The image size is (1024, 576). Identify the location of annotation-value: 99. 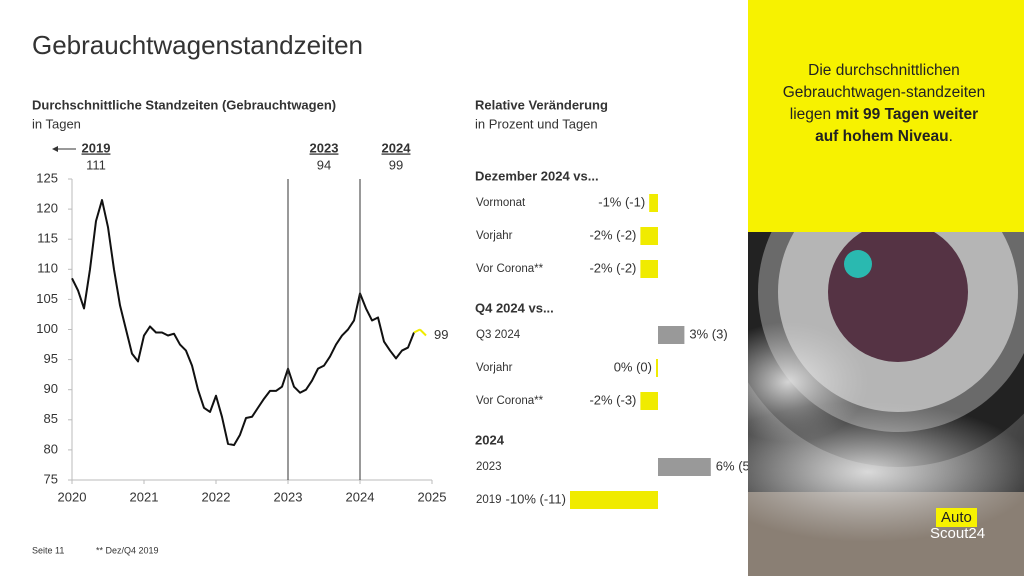
(396, 164).